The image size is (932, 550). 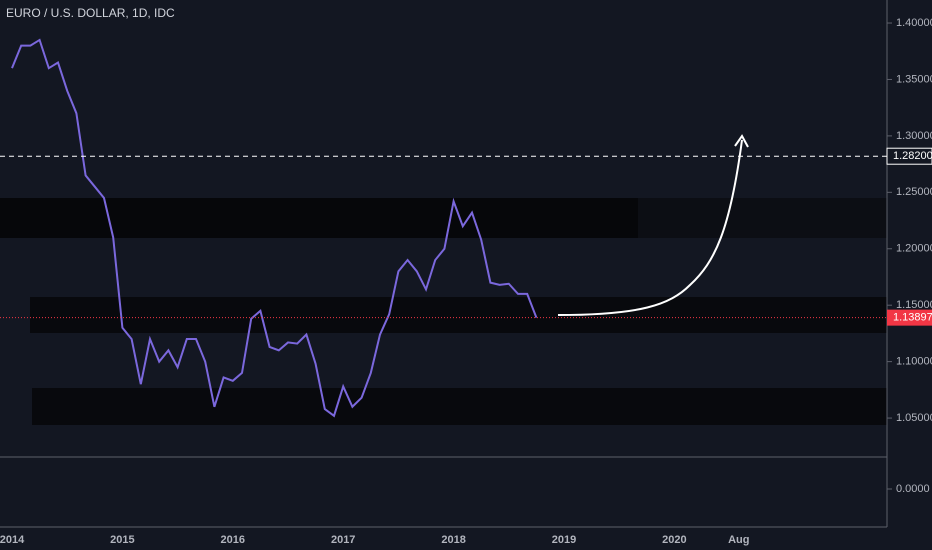 What do you see at coordinates (453, 540) in the screenshot?
I see `x-tick-label: 2018` at bounding box center [453, 540].